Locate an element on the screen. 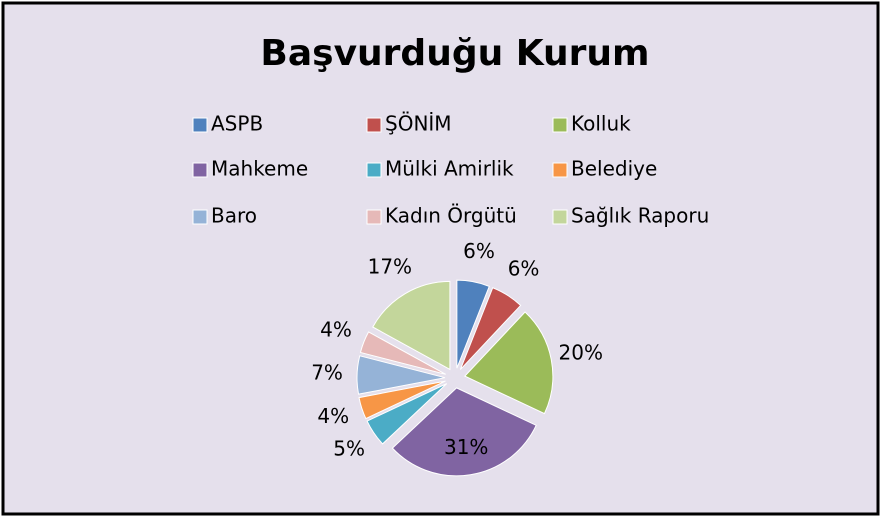  data-label: 5% is located at coordinates (349, 448).